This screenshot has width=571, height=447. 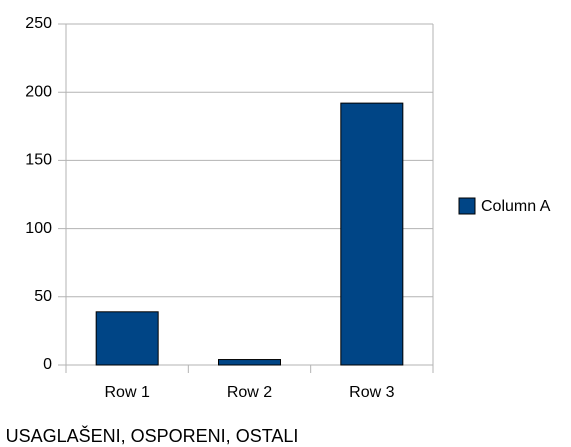 I want to click on x-axis-title: USAGLAŠENI, OSPORENI, OSTALI, so click(x=152, y=435).